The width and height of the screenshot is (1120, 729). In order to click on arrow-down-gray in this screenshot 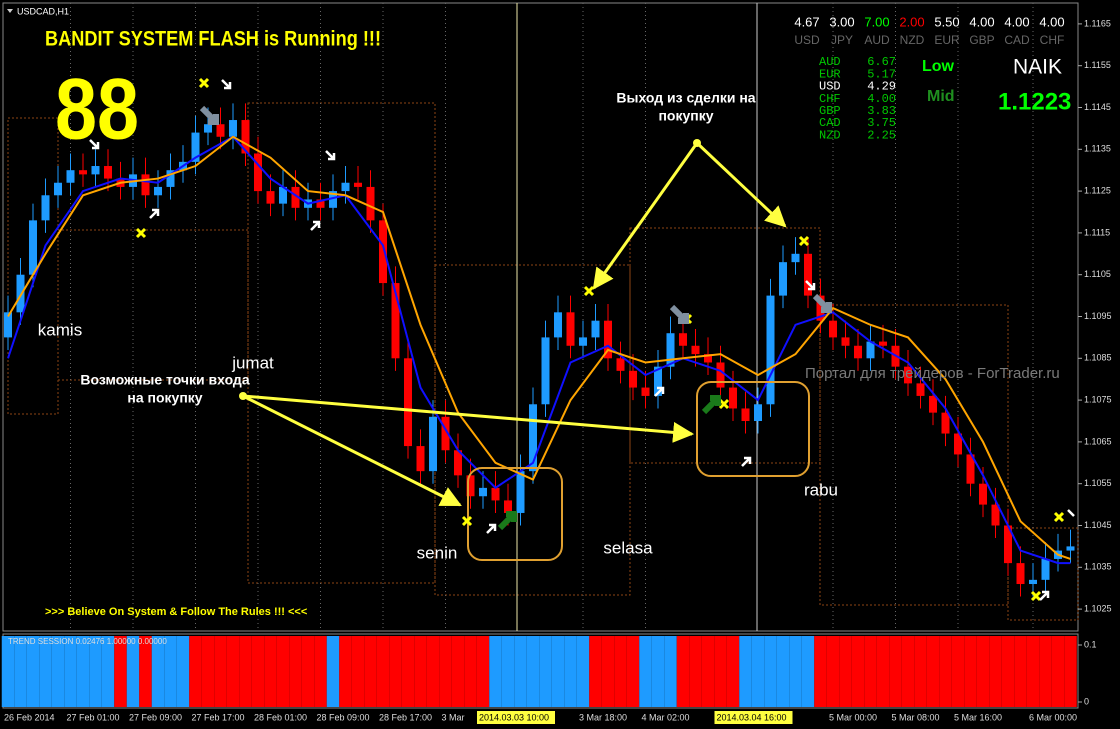, I will do `click(679, 314)`.